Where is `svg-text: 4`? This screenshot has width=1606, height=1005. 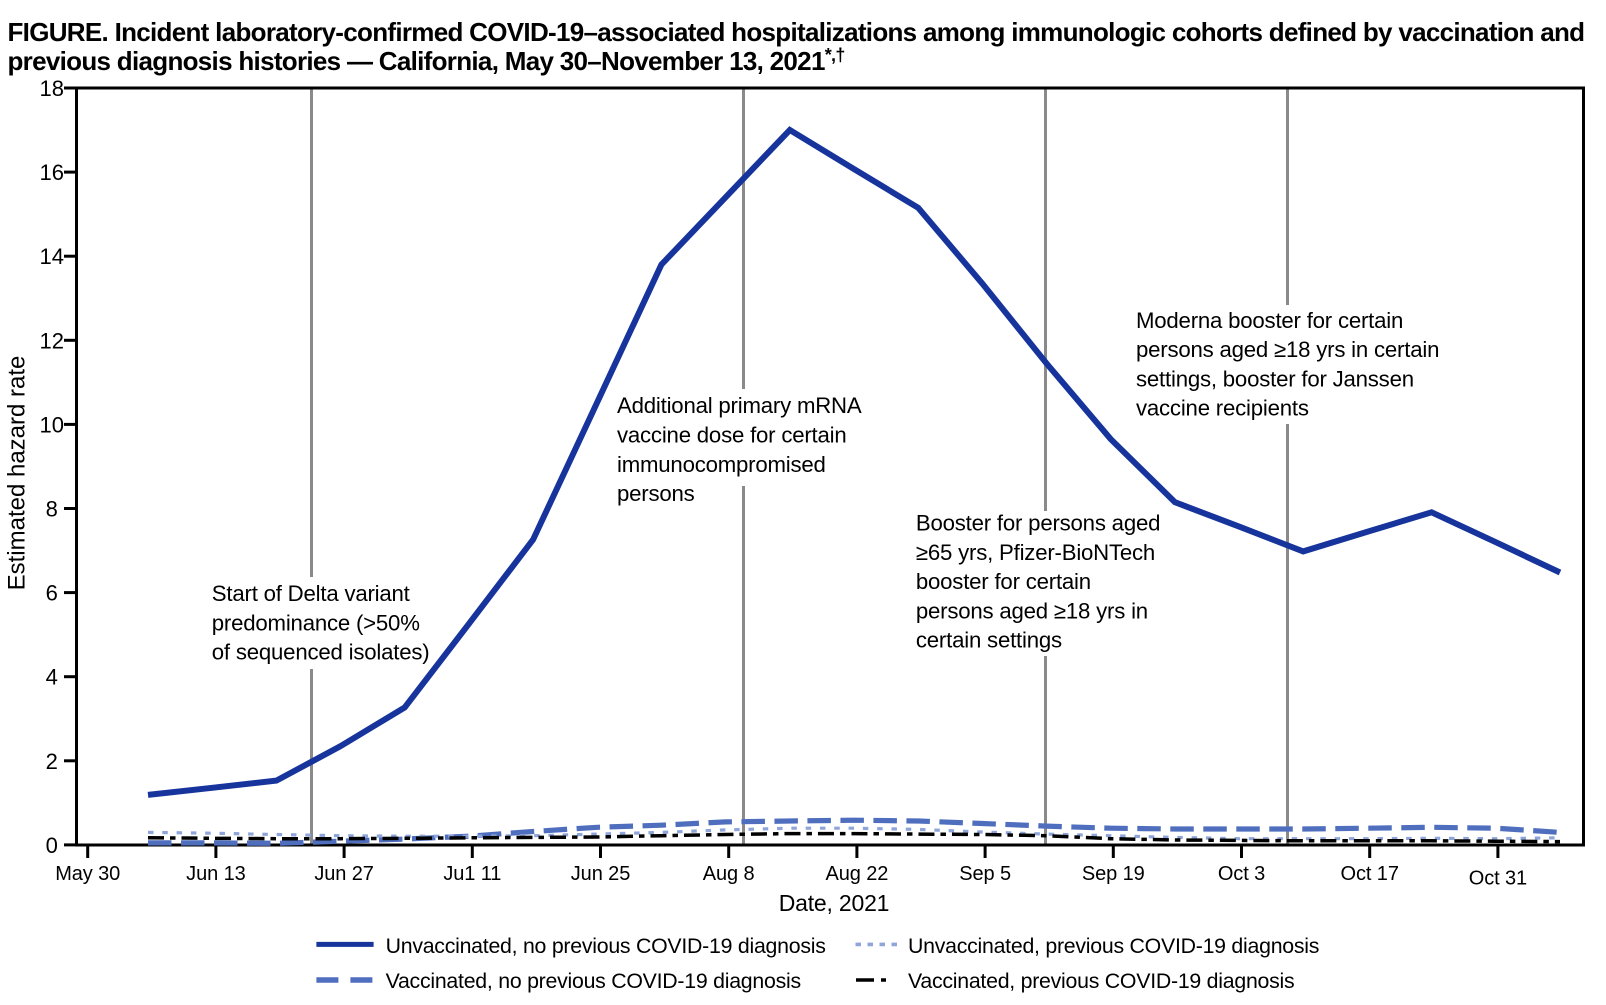 svg-text: 4 is located at coordinates (52, 677).